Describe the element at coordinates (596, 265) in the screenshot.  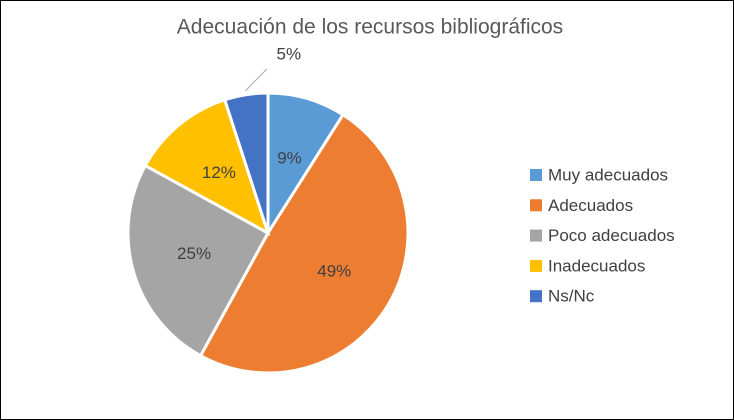
I see `legend-label: Inadecuados` at that location.